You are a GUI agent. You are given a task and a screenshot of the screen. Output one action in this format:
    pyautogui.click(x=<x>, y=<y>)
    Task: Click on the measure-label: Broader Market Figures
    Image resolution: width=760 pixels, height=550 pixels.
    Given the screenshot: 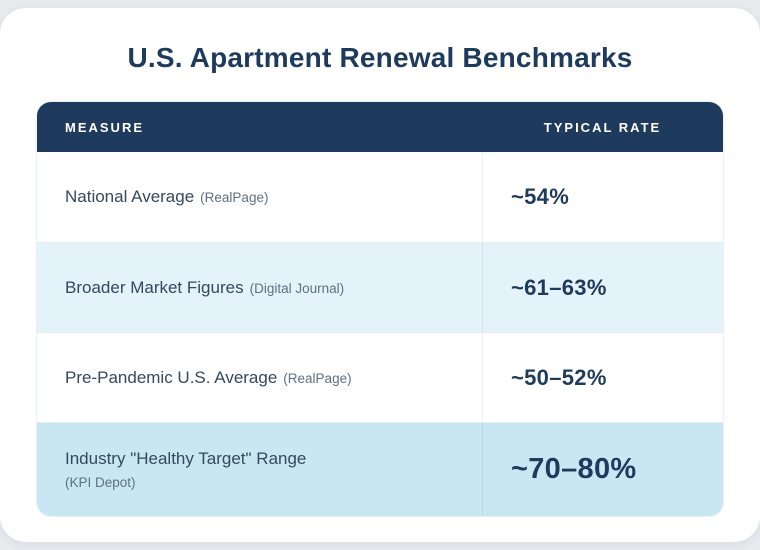 What is the action you would take?
    pyautogui.click(x=154, y=287)
    